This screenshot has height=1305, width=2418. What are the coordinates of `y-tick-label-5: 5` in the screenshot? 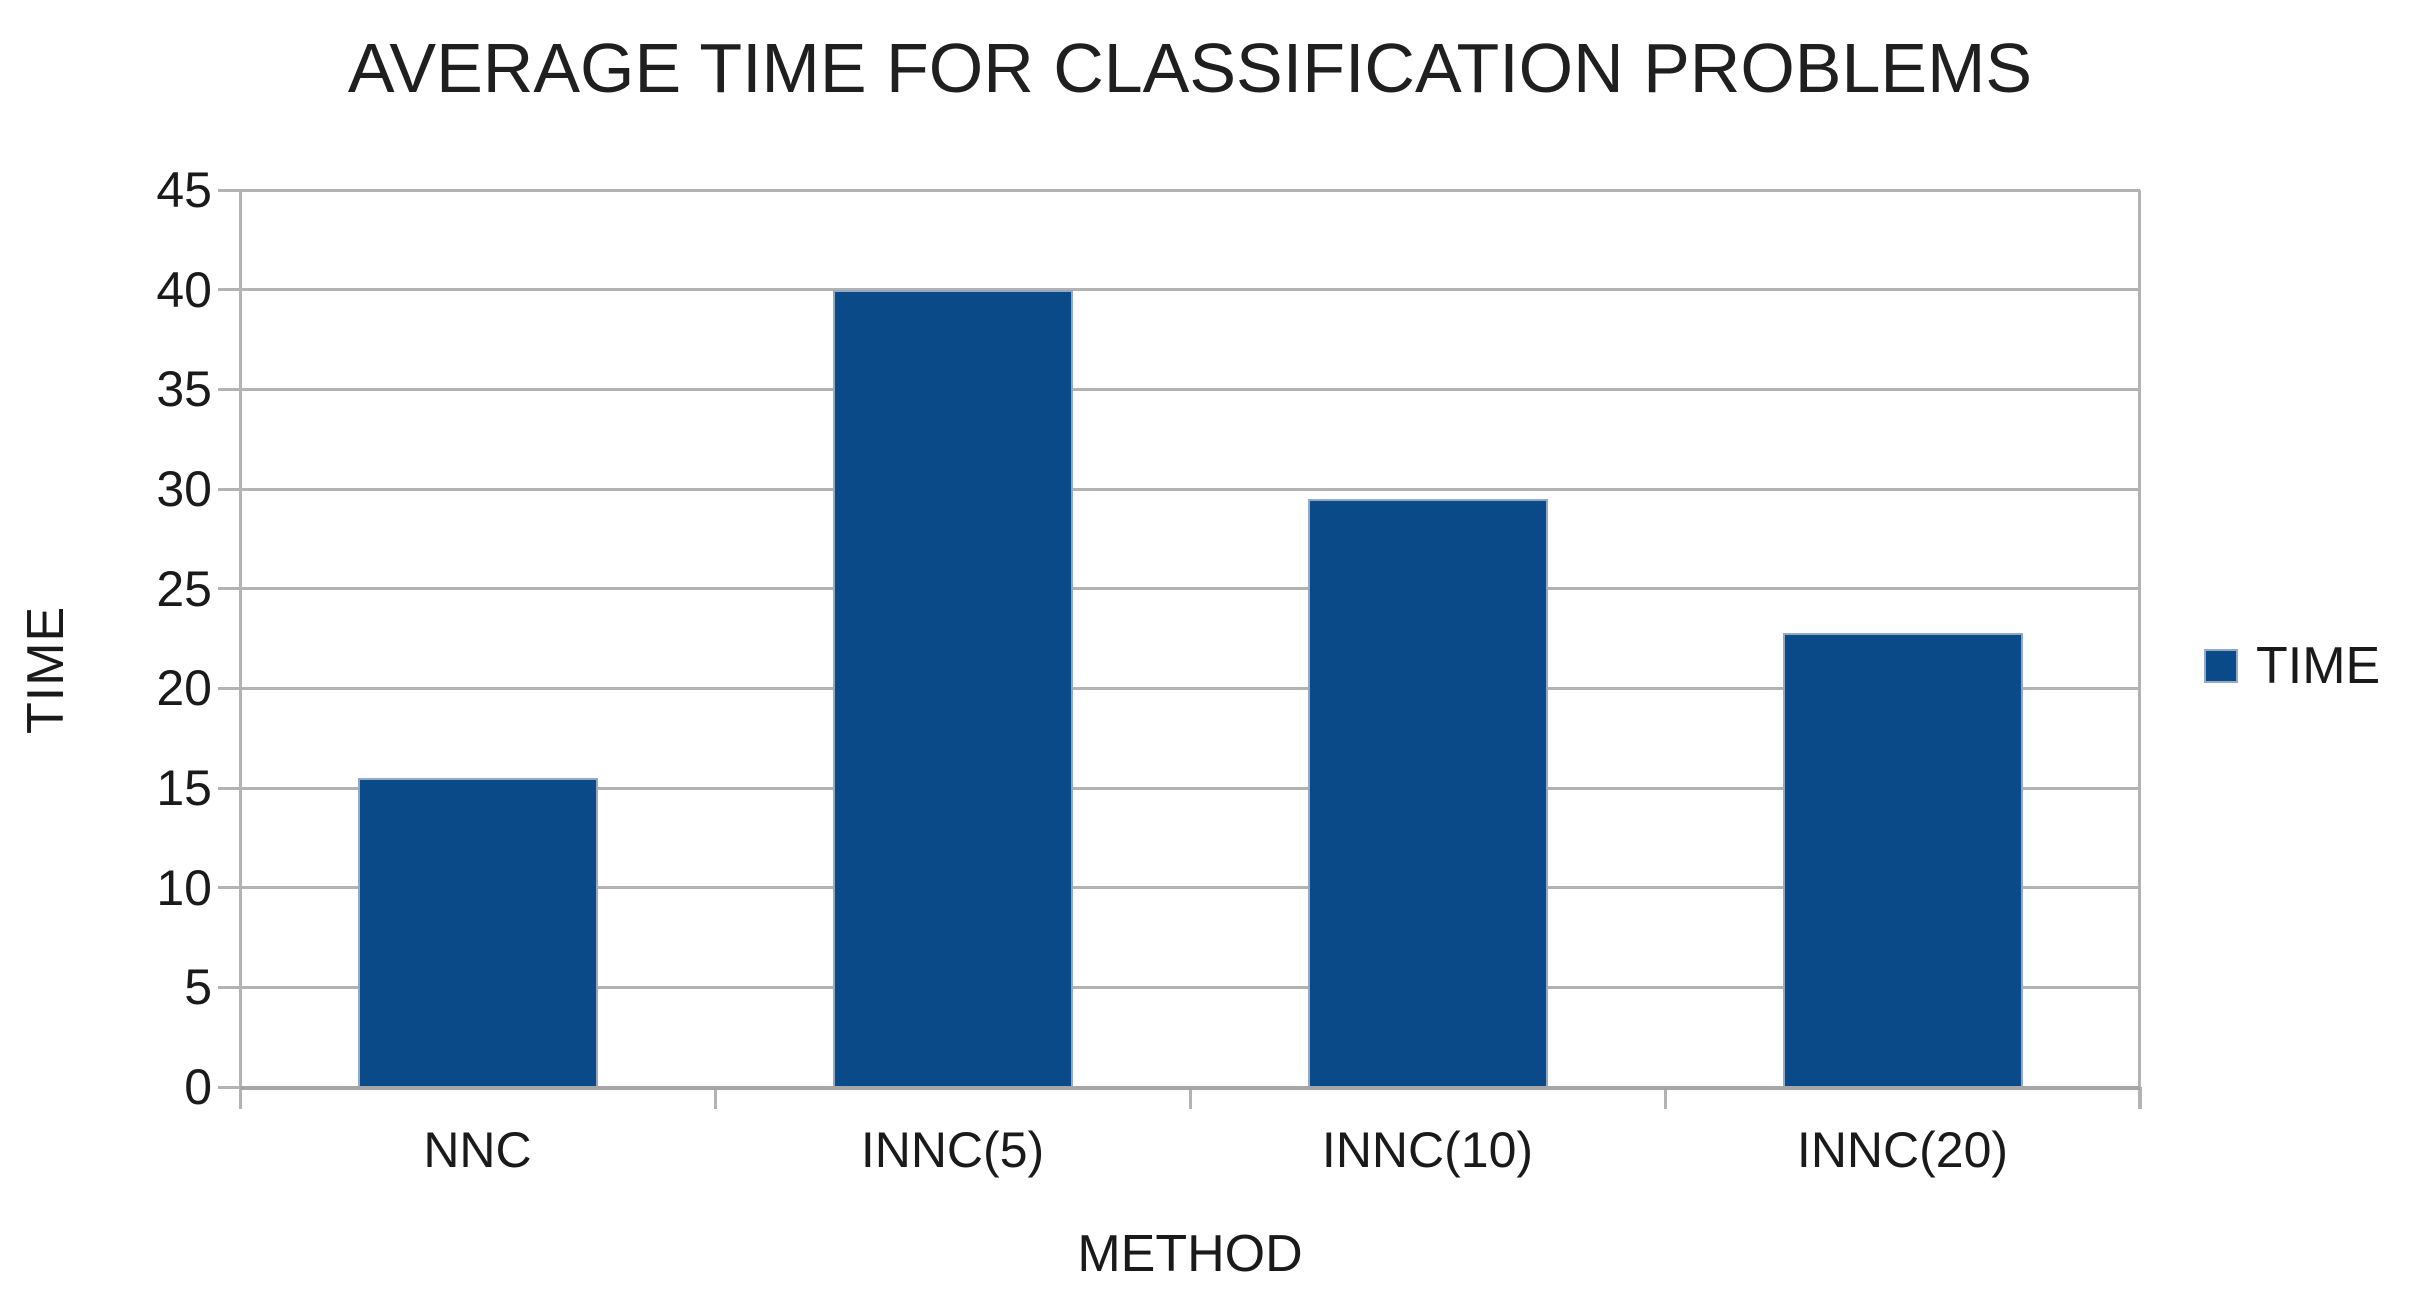 It's located at (198, 987).